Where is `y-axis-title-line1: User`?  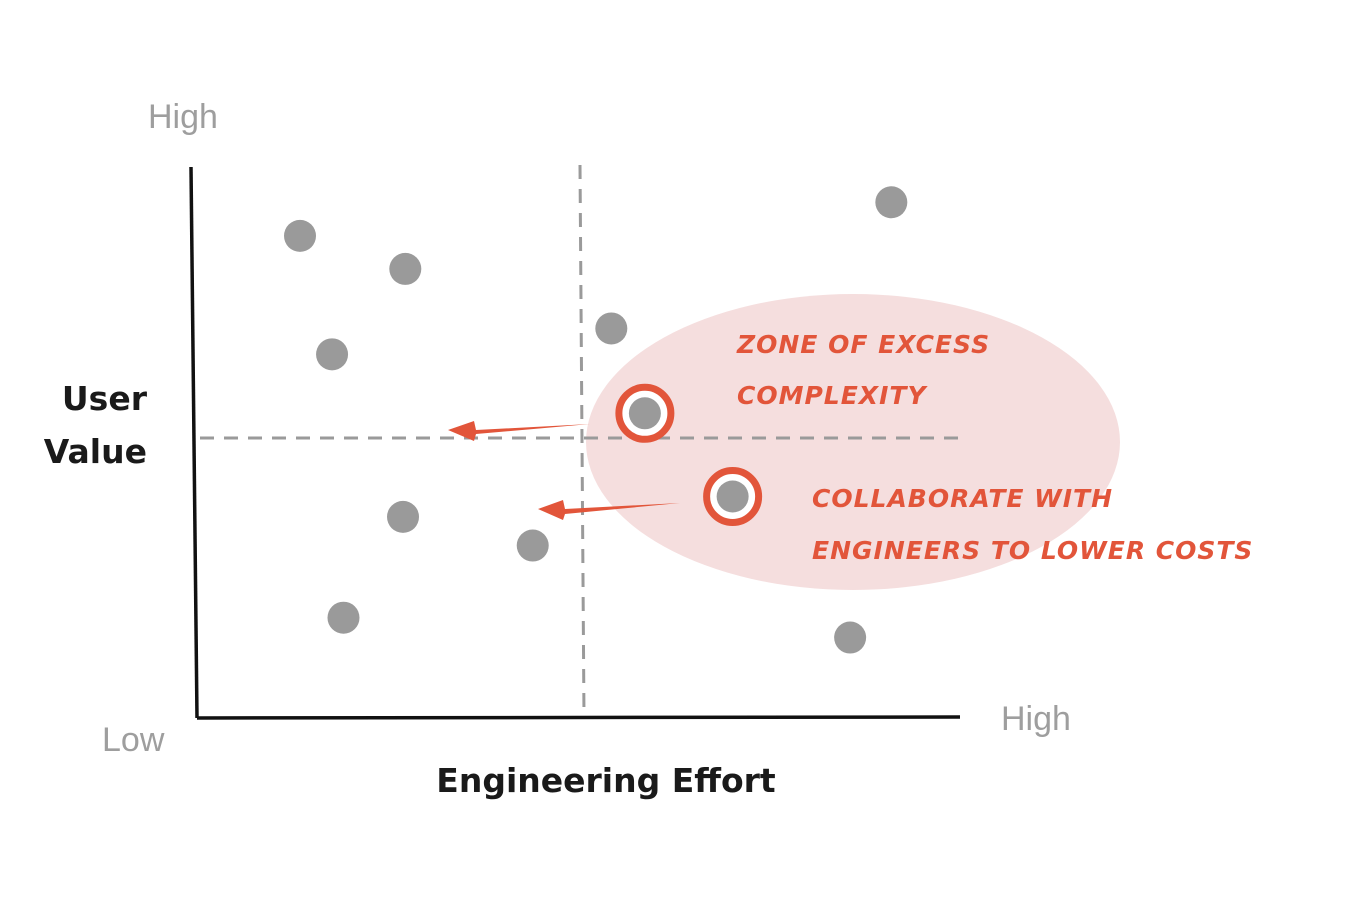
y-axis-title-line1: User is located at coordinates (105, 398).